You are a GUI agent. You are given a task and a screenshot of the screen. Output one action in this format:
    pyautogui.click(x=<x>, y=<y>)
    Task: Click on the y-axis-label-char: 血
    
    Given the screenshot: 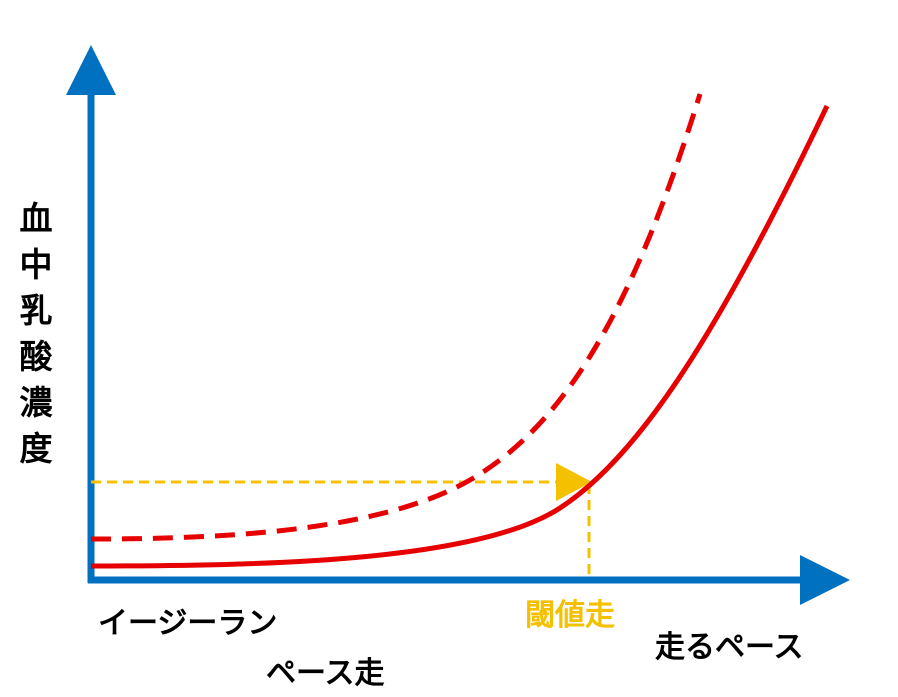 What is the action you would take?
    pyautogui.click(x=36, y=218)
    